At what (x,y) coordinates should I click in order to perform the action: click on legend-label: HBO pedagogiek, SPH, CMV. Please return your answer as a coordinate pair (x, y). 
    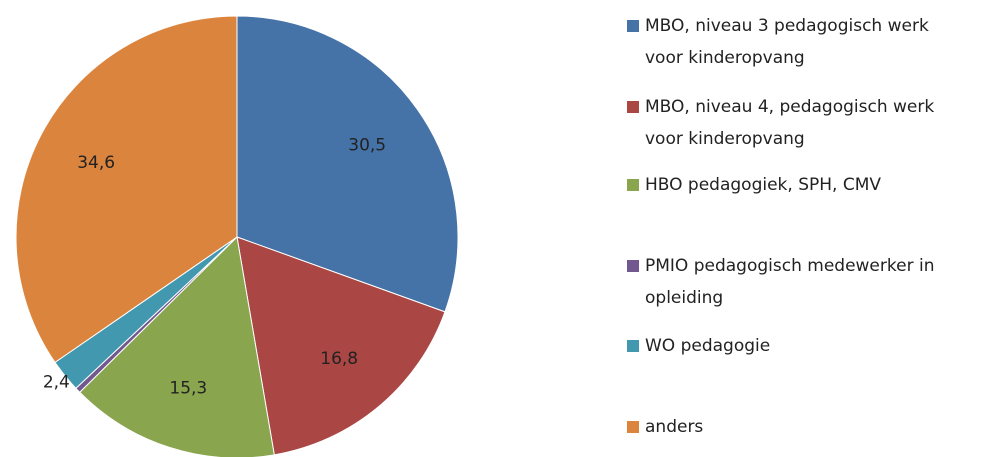
    Looking at the image, I should click on (763, 185).